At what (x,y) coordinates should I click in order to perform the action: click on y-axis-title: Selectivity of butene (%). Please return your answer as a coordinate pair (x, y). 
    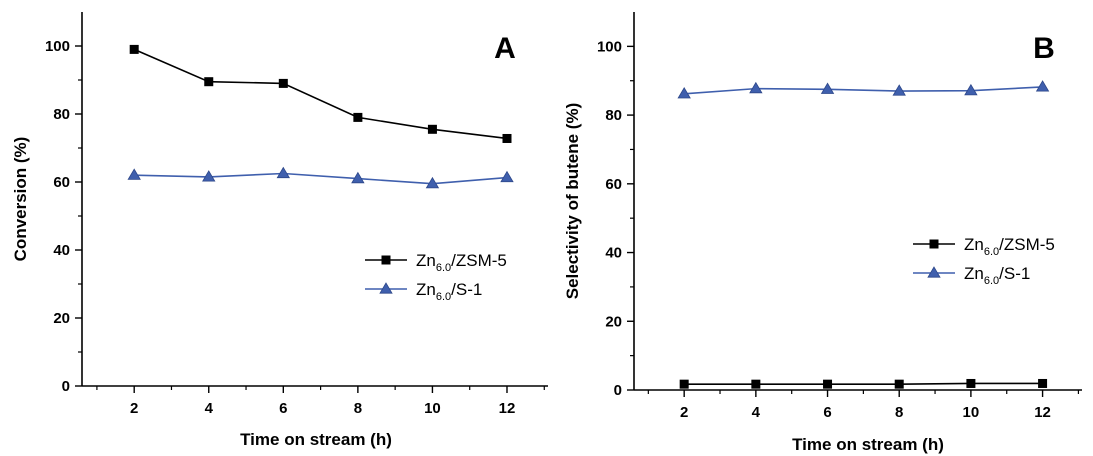
    Looking at the image, I should click on (572, 201).